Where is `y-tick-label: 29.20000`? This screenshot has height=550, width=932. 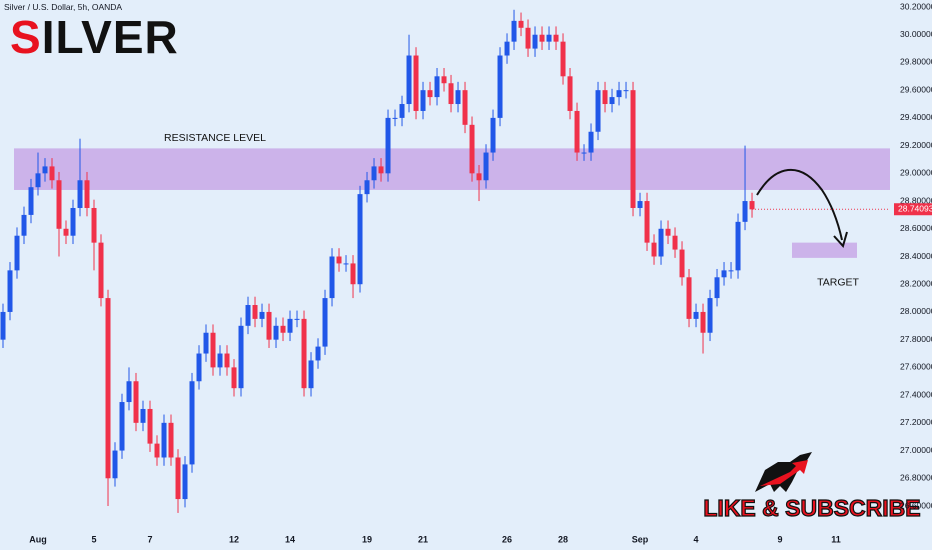
y-tick-label: 29.20000 is located at coordinates (916, 145).